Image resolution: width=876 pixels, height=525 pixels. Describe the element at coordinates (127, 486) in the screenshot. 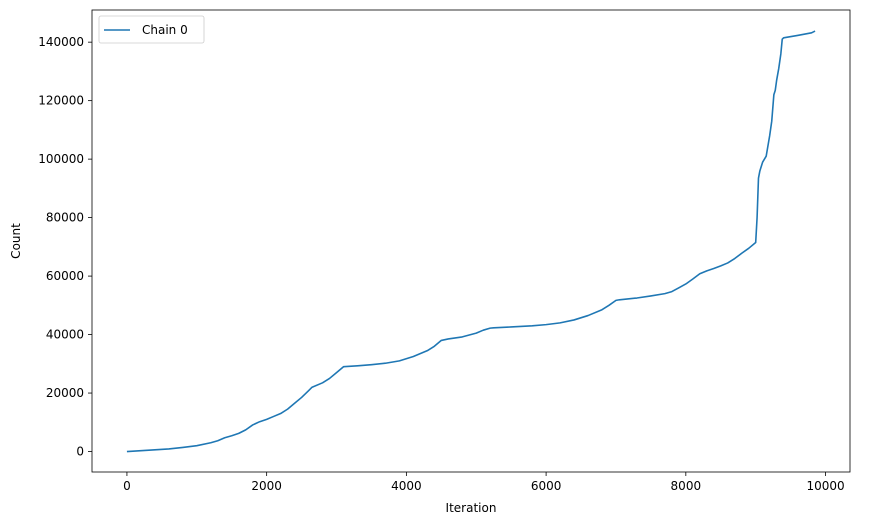

I see `x-tick-label: 0` at that location.